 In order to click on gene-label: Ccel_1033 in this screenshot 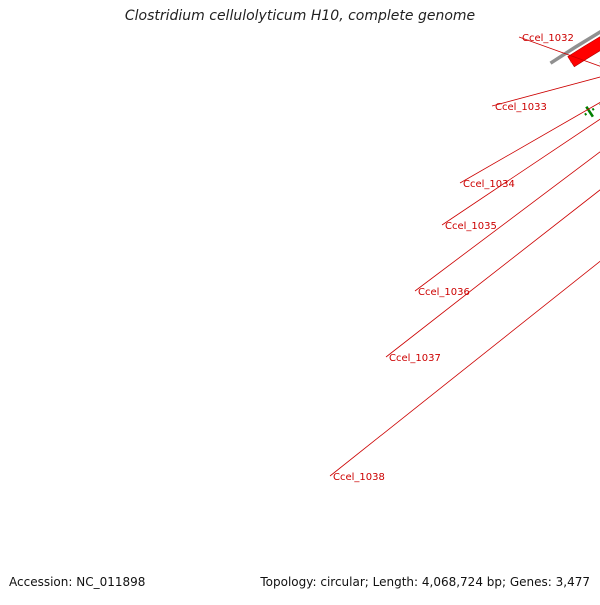, I will do `click(521, 107)`.